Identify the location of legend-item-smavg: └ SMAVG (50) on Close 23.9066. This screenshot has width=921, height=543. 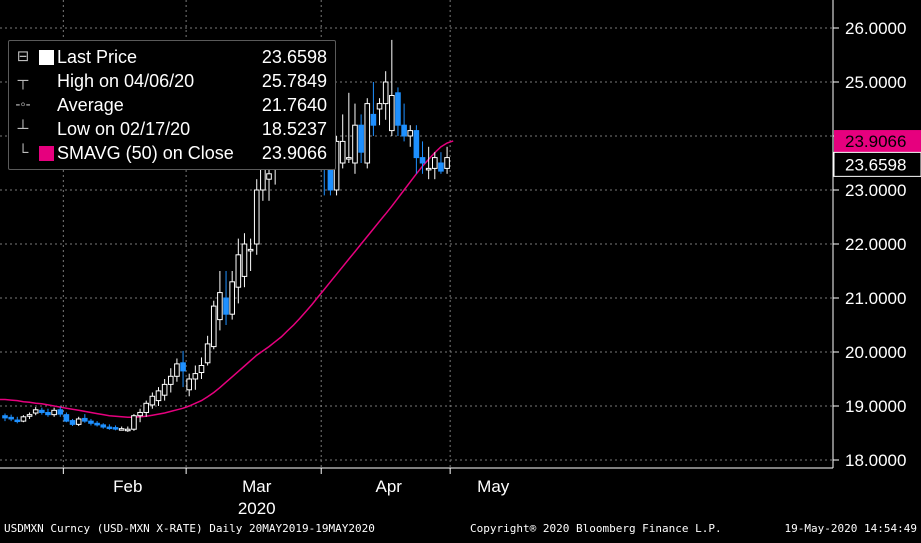
(172, 153).